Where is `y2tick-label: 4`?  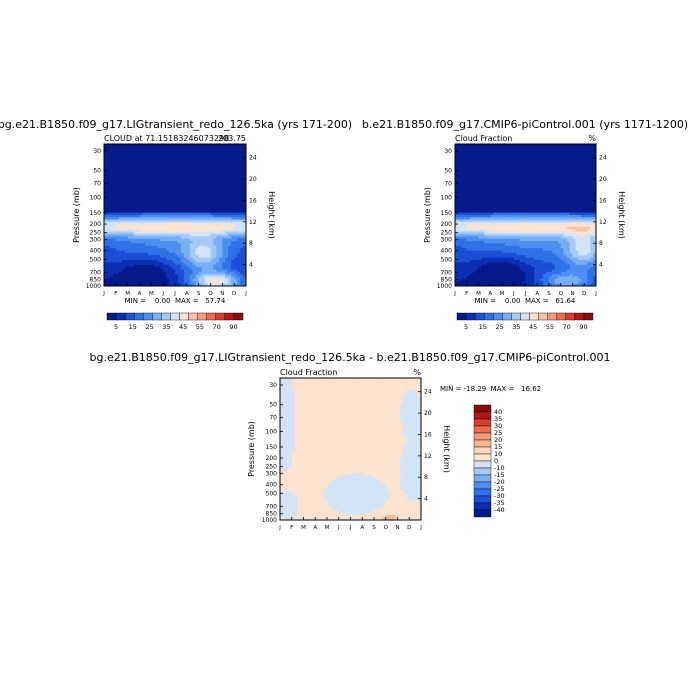 y2tick-label: 4 is located at coordinates (251, 265).